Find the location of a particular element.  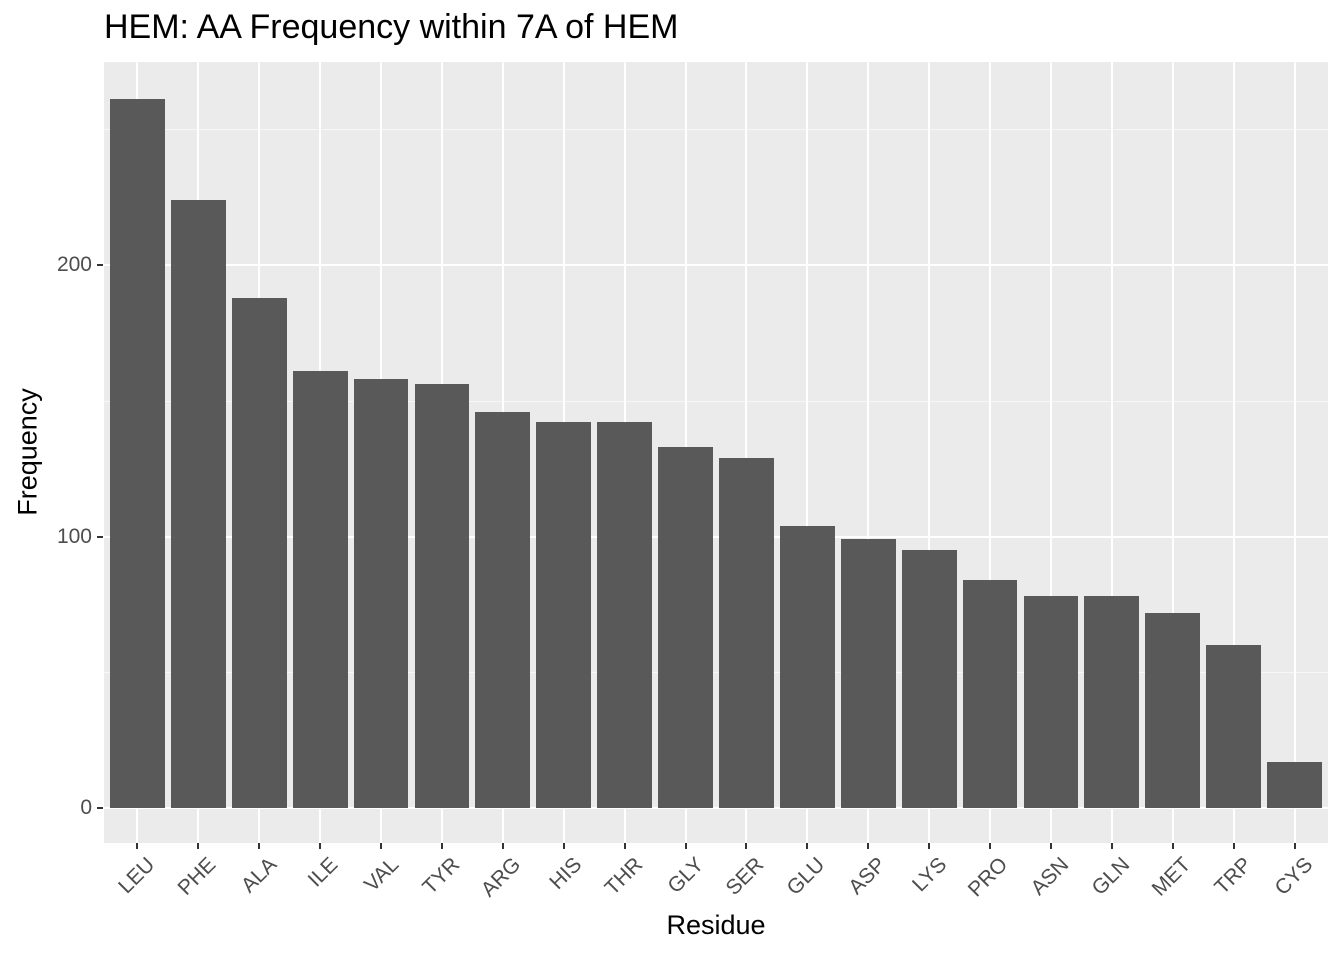

bar-lys is located at coordinates (929, 679).